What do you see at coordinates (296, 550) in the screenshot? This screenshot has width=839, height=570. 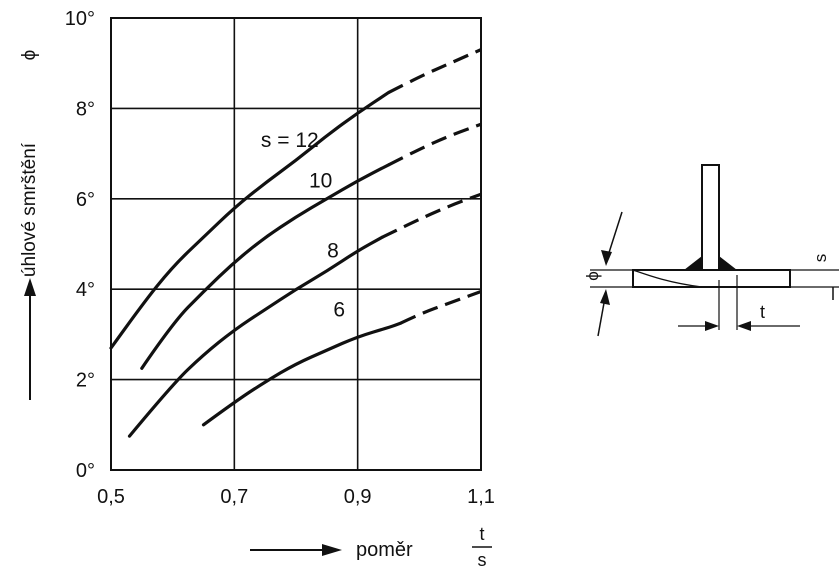 I see `x-axis-arrow` at bounding box center [296, 550].